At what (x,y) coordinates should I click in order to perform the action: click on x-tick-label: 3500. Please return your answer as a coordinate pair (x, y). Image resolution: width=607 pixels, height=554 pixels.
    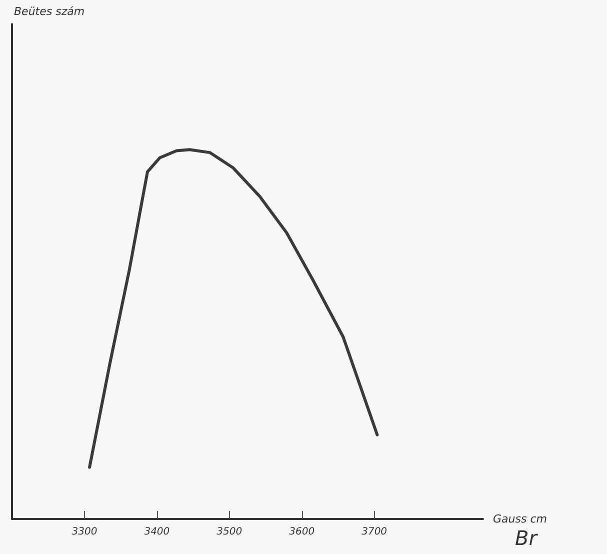
    Looking at the image, I should click on (229, 532).